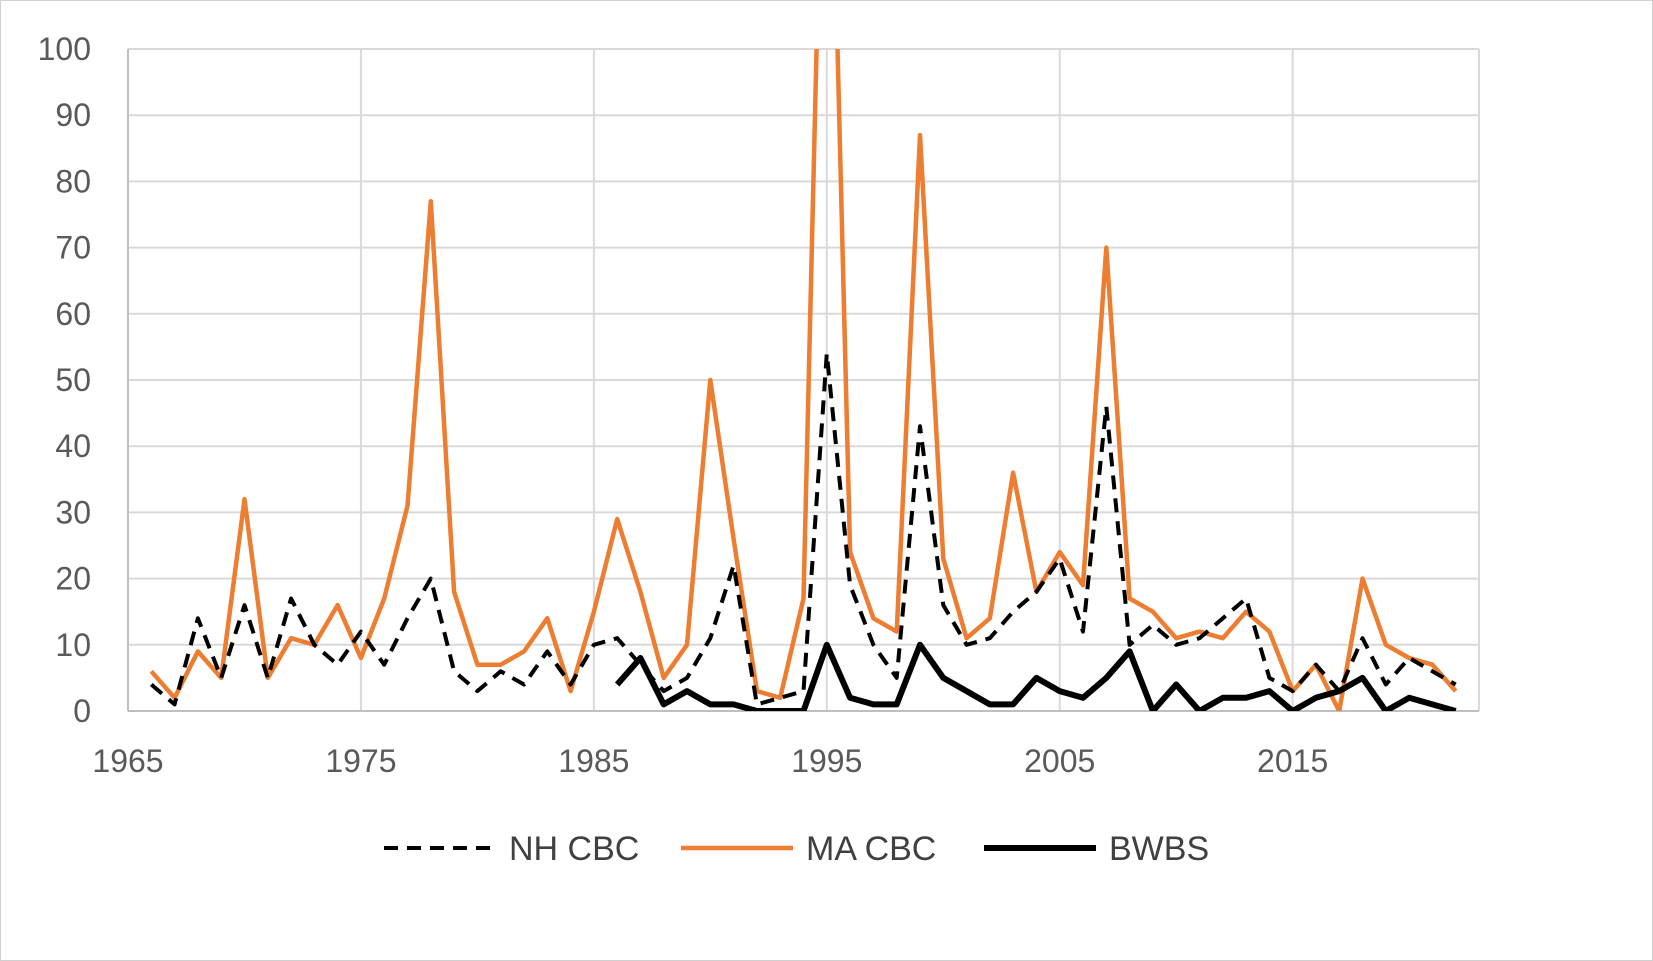  Describe the element at coordinates (64, 49) in the screenshot. I see `y-tick-label: 100` at that location.